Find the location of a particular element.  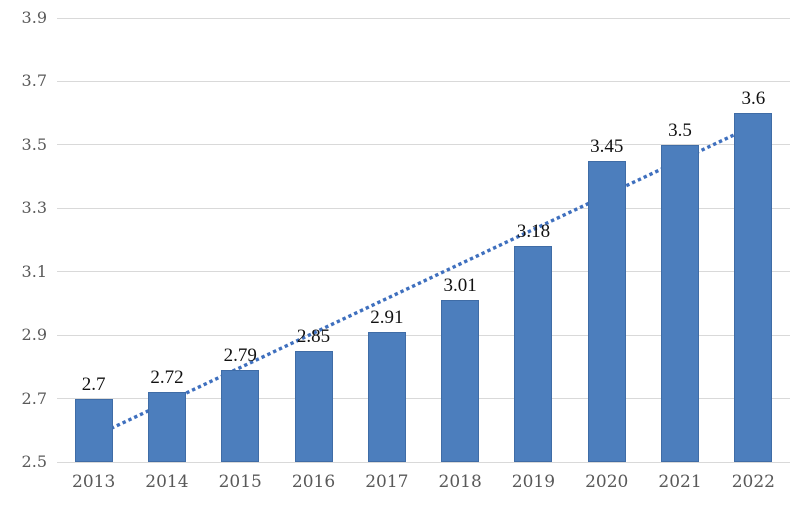

y-axis-tick-label: 2.5 is located at coordinates (34, 461).